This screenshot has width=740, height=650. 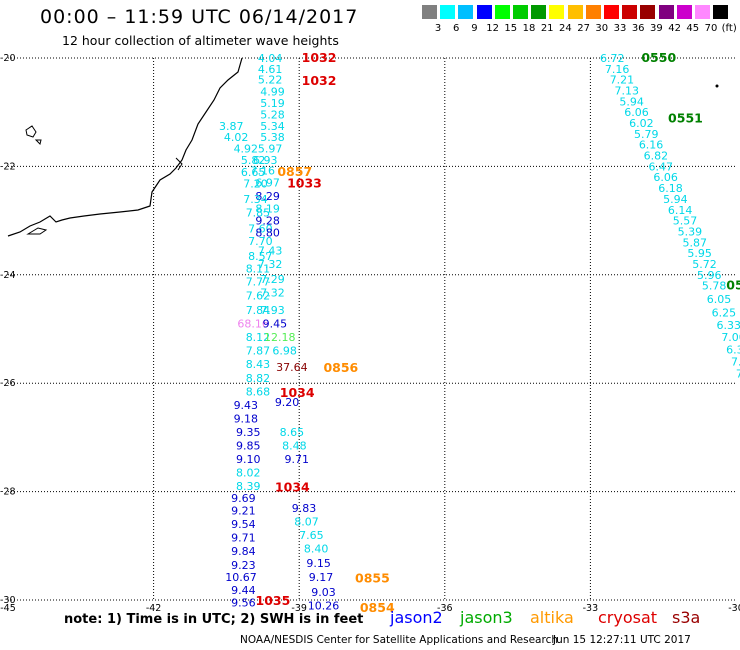 I want to click on wave-height-value: 7.29, so click(x=272, y=279).